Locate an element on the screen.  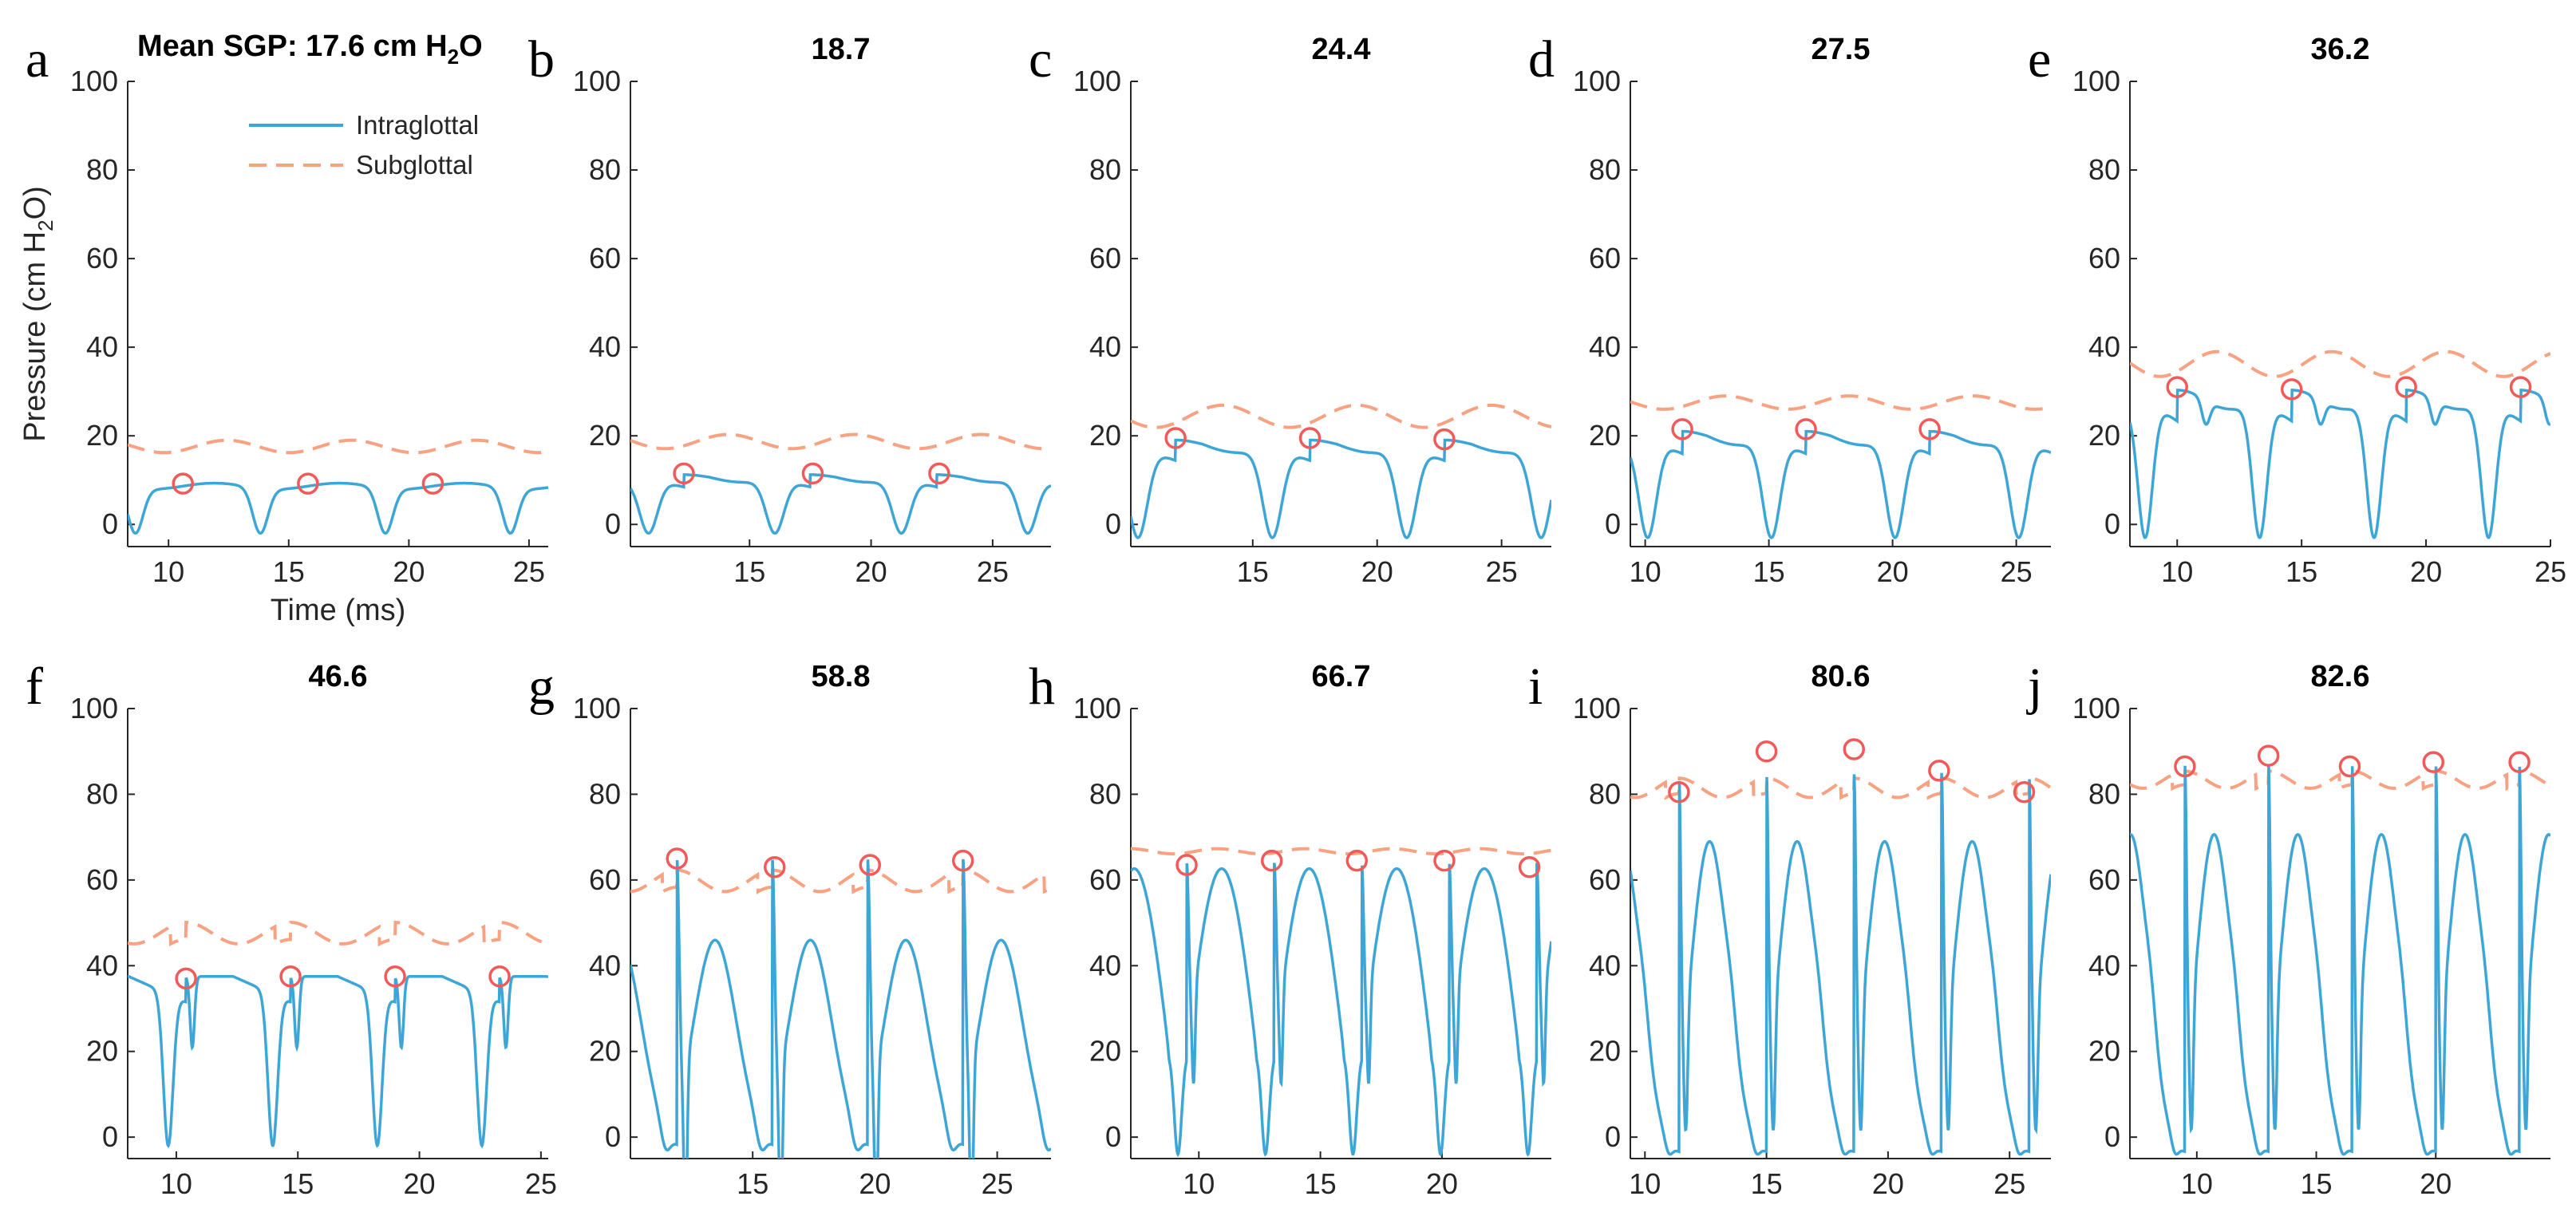
panel-c: 0 20 40 60 80 100 15 20 25 c 24.4 is located at coordinates (1290, 309).